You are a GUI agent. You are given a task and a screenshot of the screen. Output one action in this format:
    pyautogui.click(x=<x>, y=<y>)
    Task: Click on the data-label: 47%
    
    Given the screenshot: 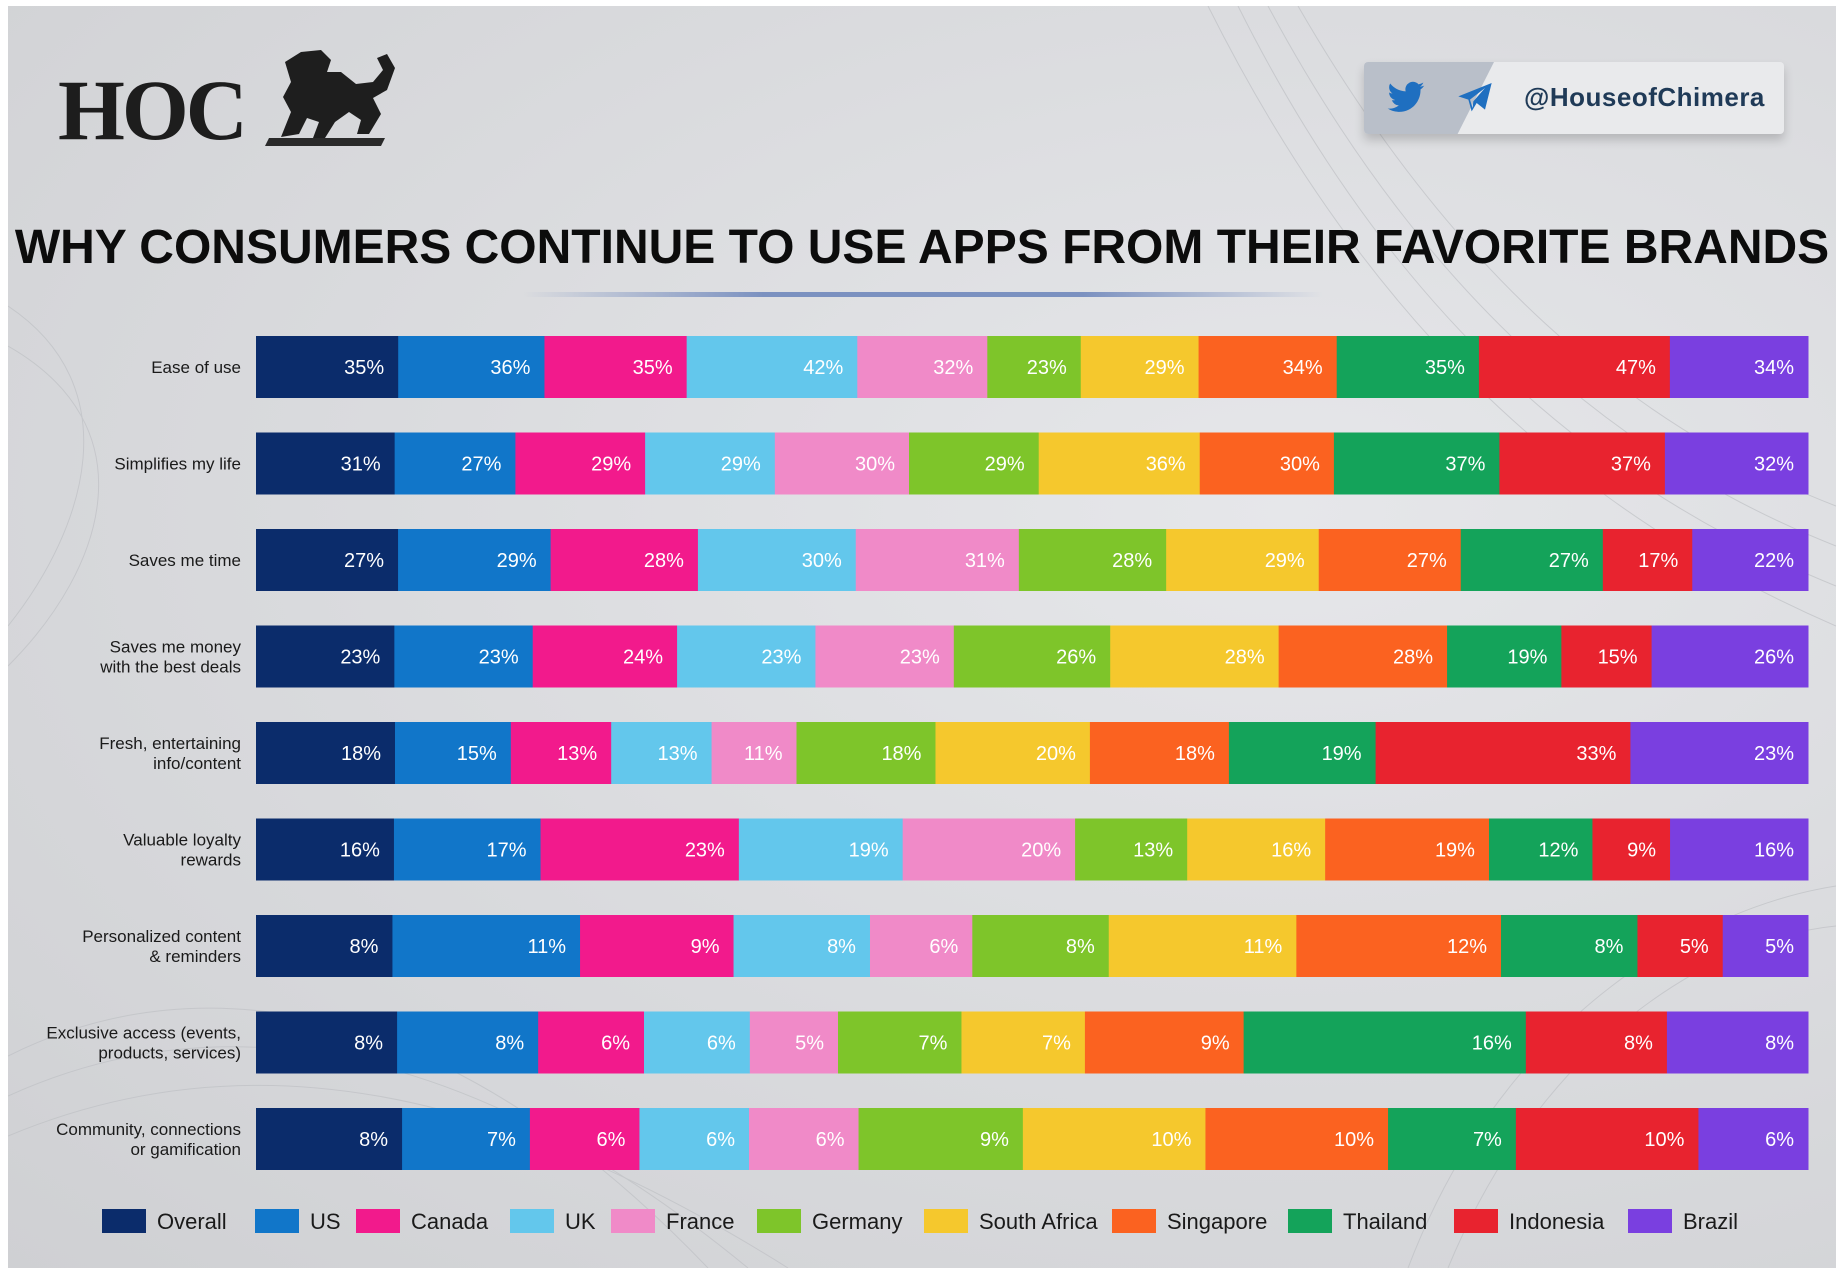 What is the action you would take?
    pyautogui.click(x=1636, y=368)
    